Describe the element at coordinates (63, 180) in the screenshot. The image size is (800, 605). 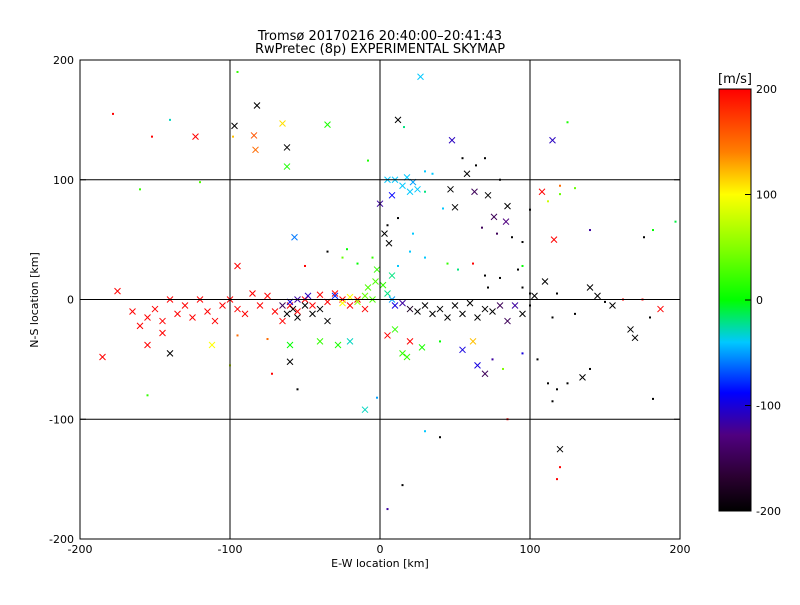
I see `y-tick-label: 100` at that location.